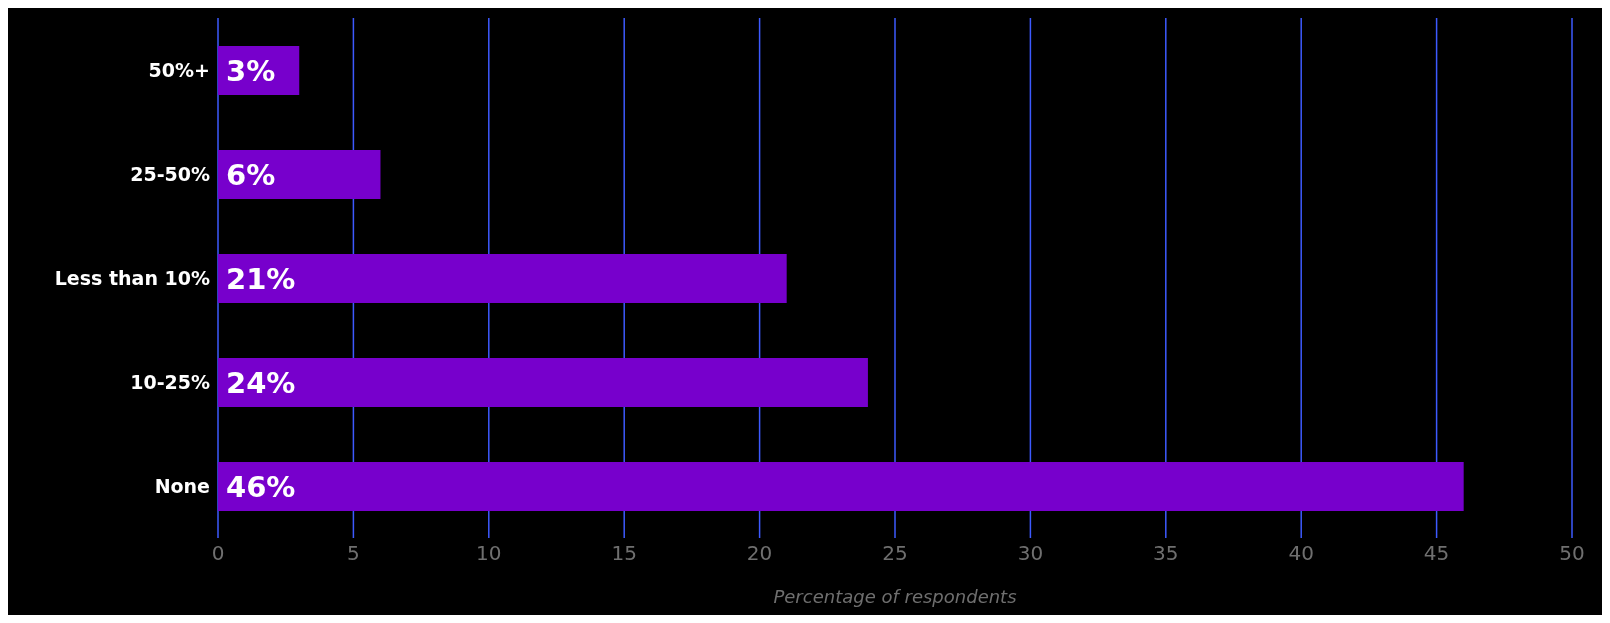  What do you see at coordinates (759, 553) in the screenshot?
I see `x-tick-label: 20` at bounding box center [759, 553].